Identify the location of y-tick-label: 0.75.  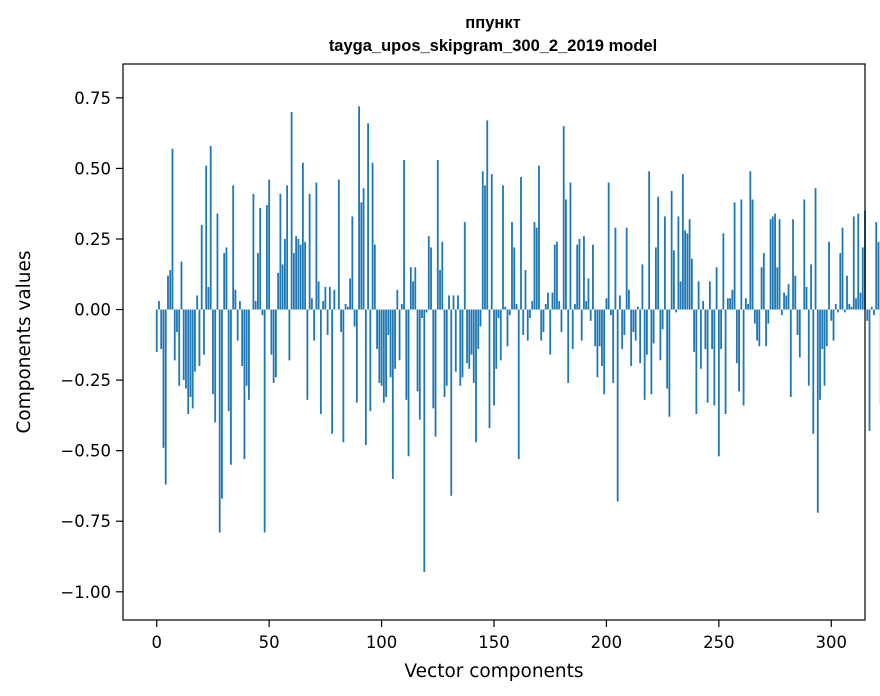
(92, 98).